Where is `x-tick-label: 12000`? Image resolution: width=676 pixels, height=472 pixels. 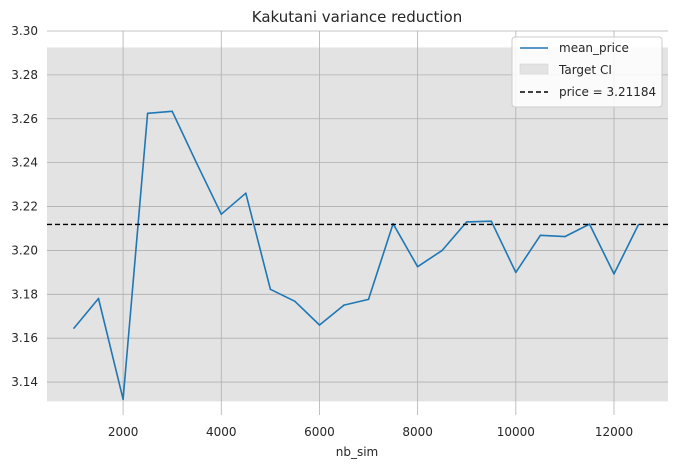 x-tick-label: 12000 is located at coordinates (614, 432).